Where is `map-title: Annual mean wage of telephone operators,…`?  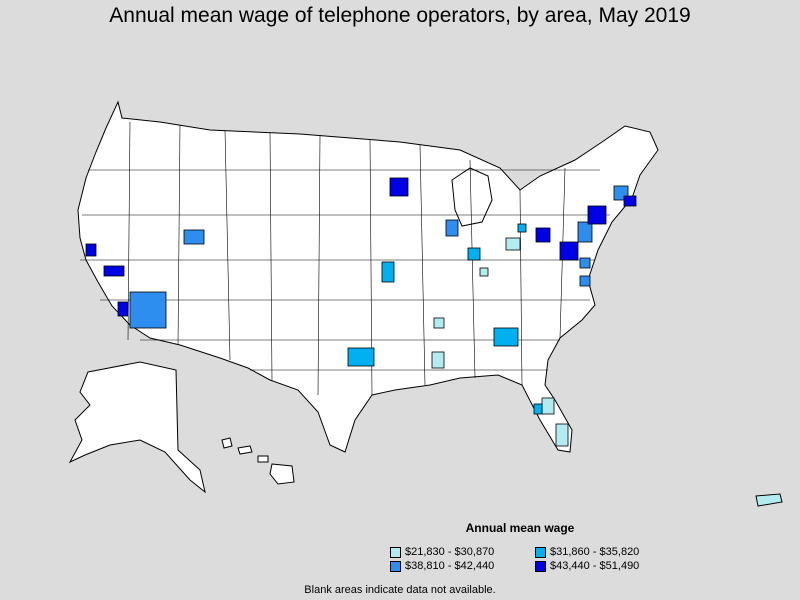
map-title: Annual mean wage of telephone operators,… is located at coordinates (400, 15).